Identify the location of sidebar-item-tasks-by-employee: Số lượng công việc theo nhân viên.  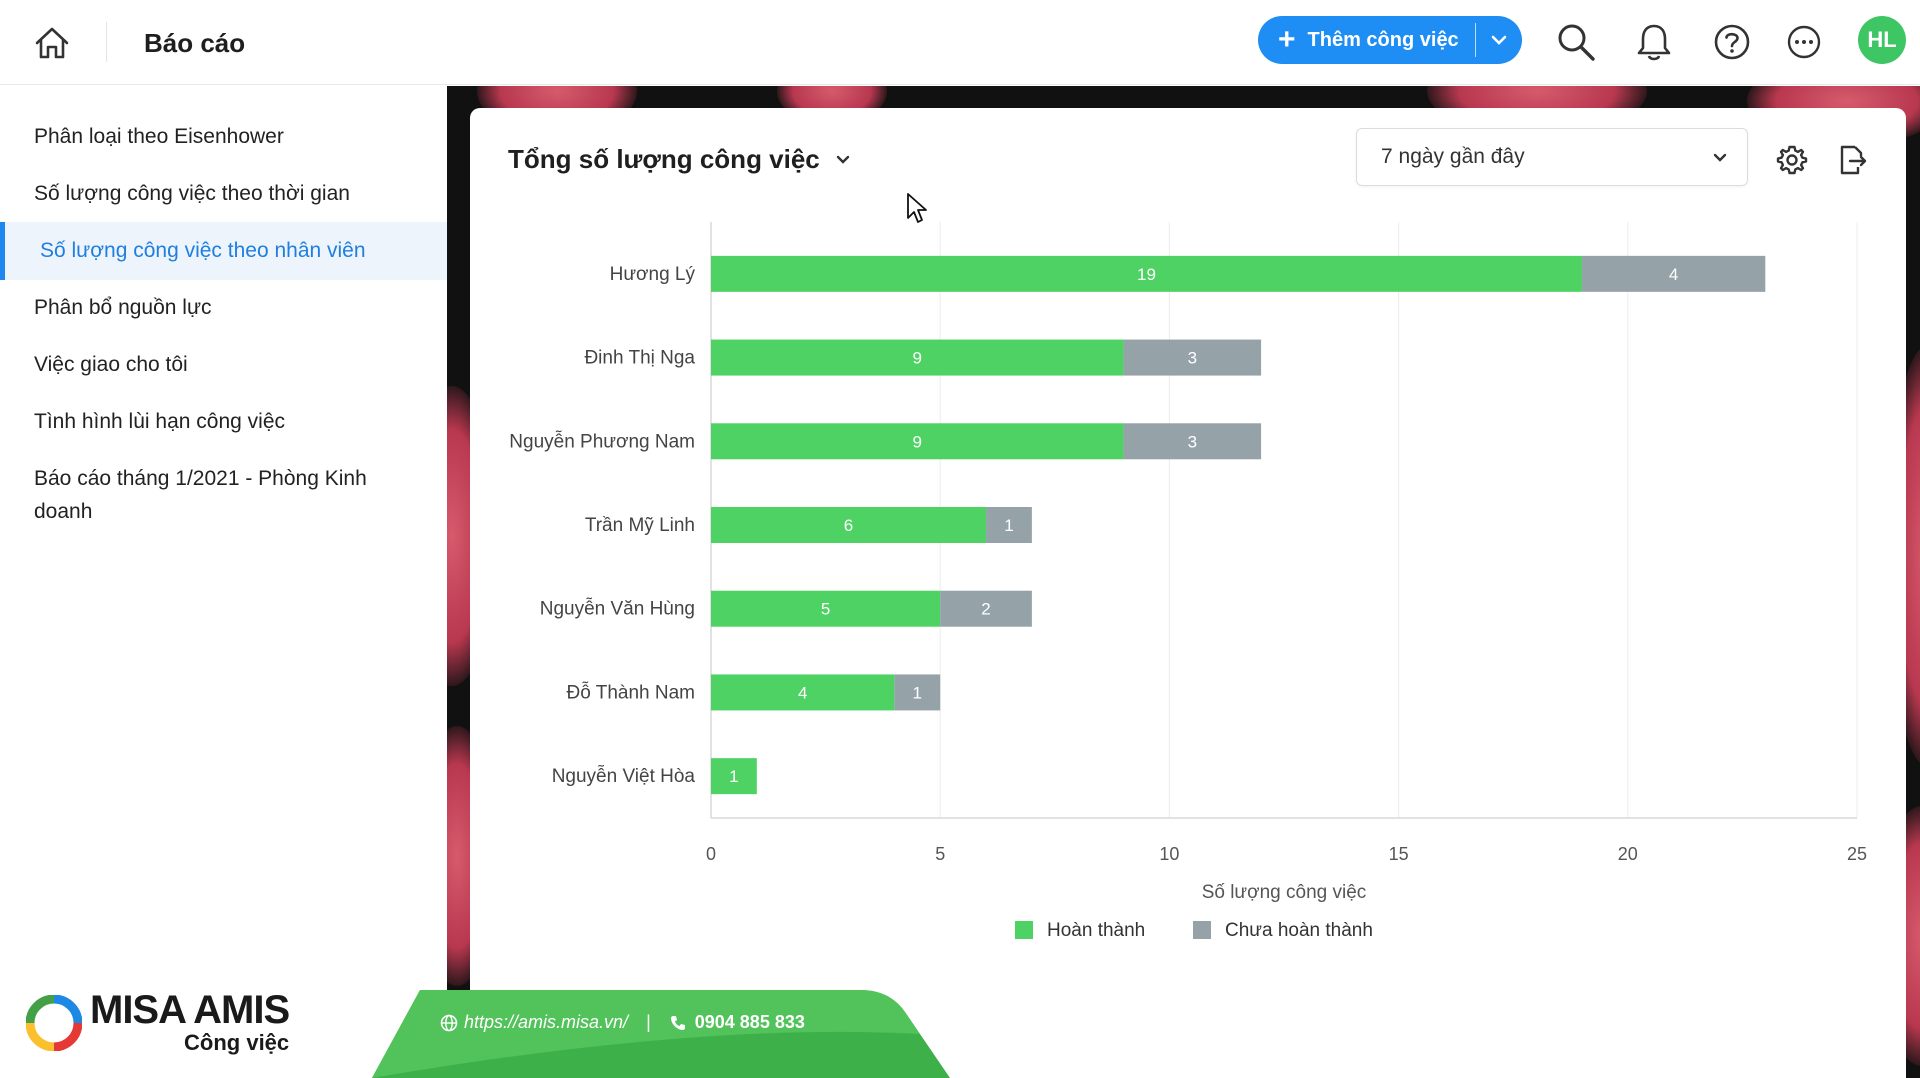
(223, 251).